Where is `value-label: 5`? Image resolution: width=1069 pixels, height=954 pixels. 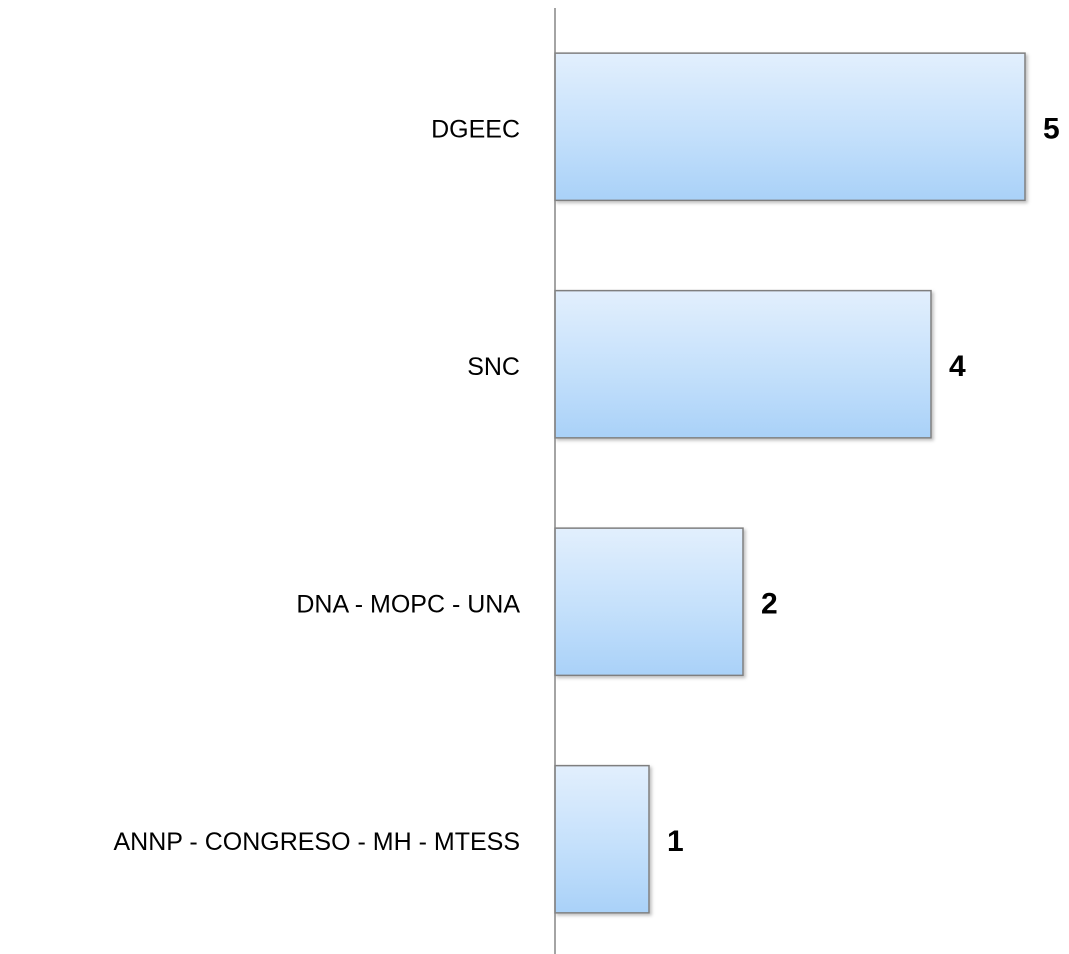 value-label: 5 is located at coordinates (1051, 129).